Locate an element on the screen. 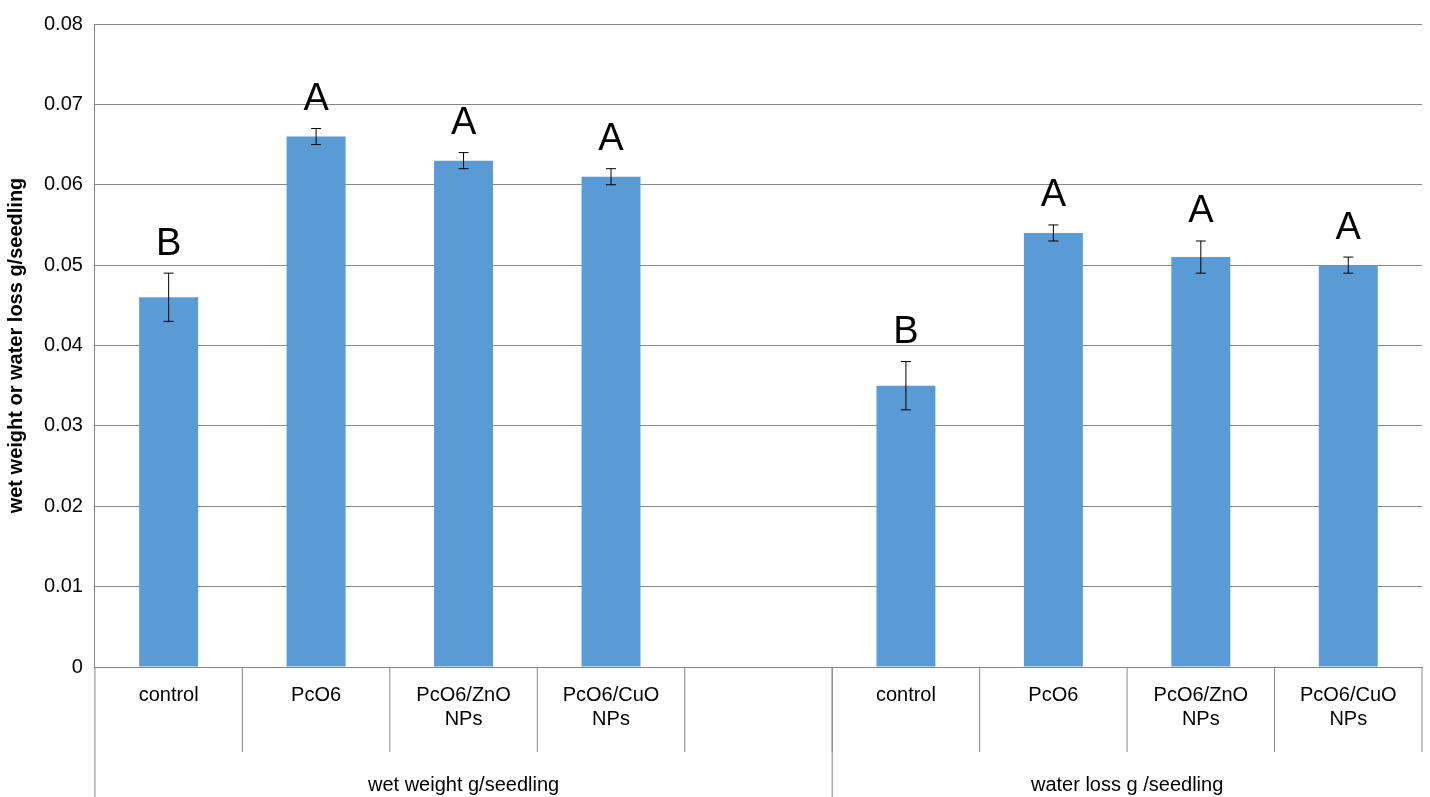 This screenshot has width=1430, height=797. y-tick-label: 0.02 is located at coordinates (63, 504).